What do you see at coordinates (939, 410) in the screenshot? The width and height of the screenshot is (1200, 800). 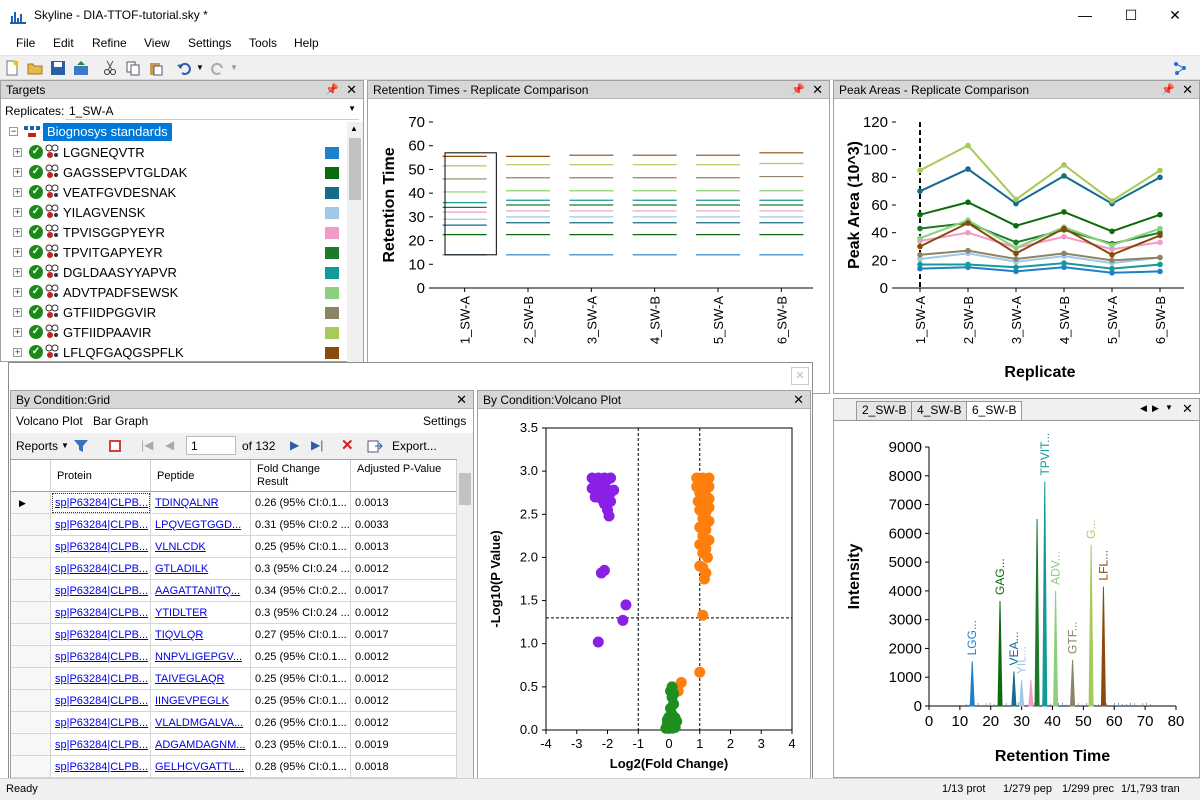 I see `tab-4-sw-b: 4_SW-B` at bounding box center [939, 410].